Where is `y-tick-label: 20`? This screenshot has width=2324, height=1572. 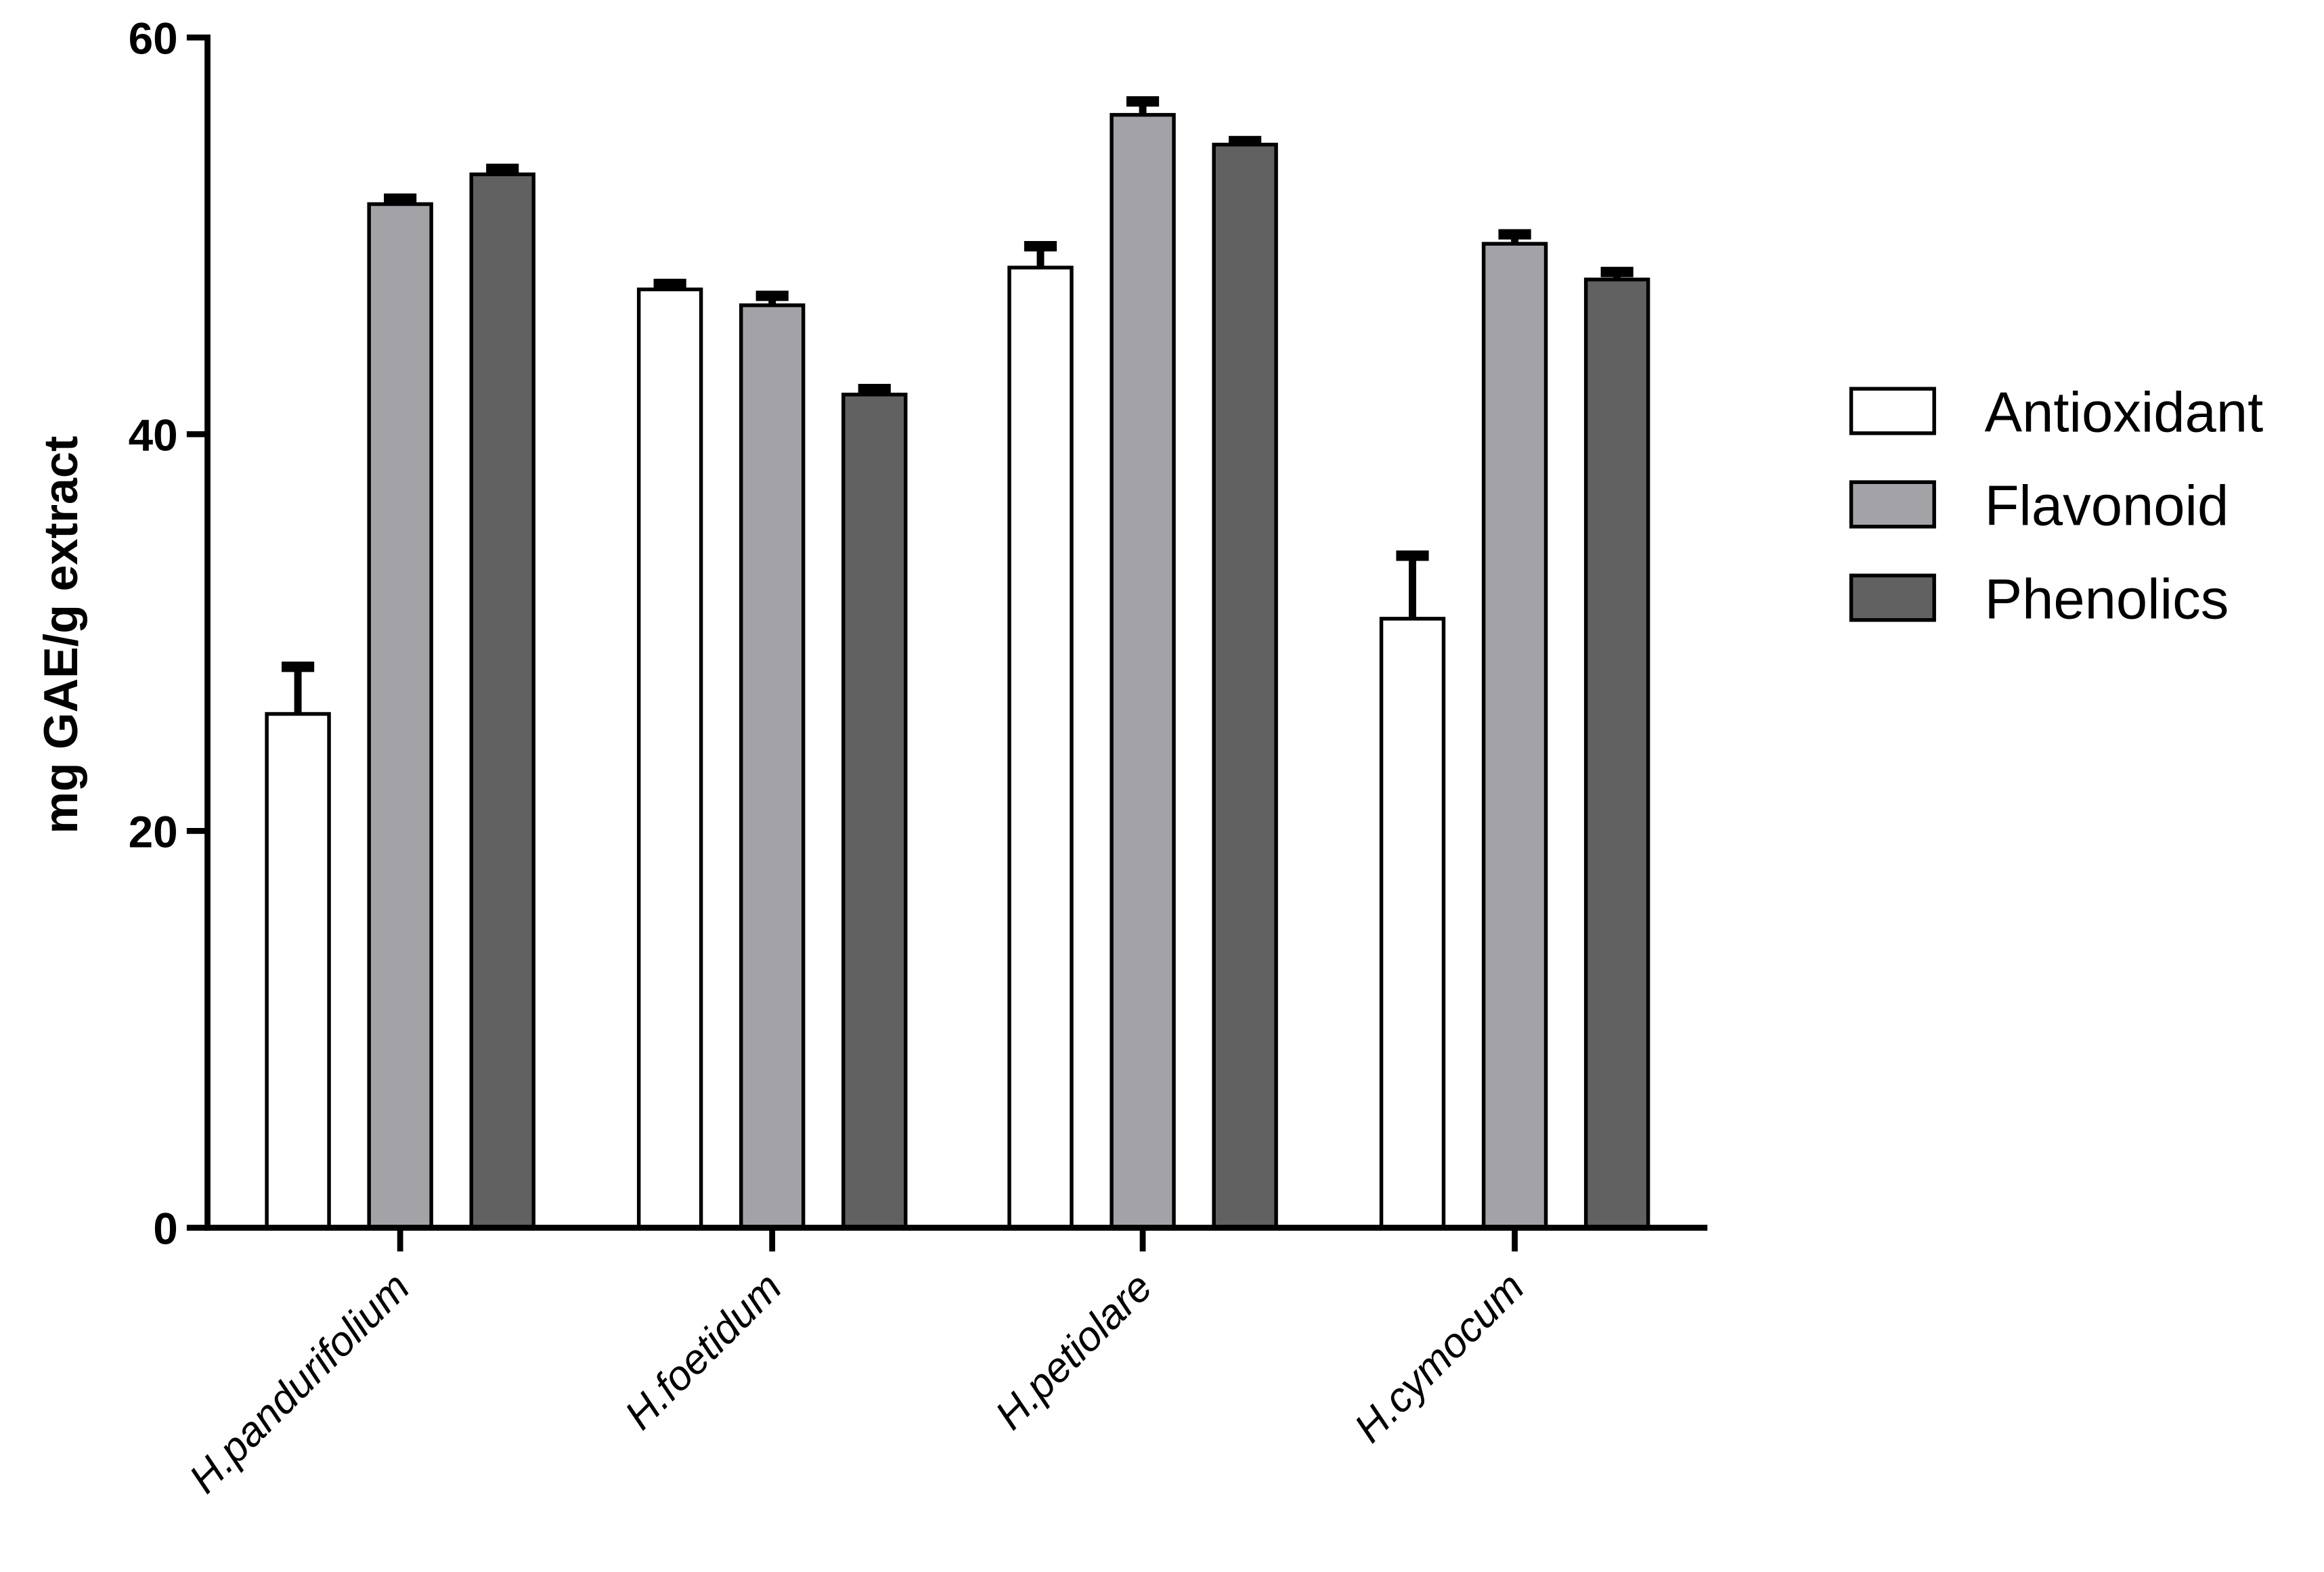
y-tick-label: 20 is located at coordinates (154, 832).